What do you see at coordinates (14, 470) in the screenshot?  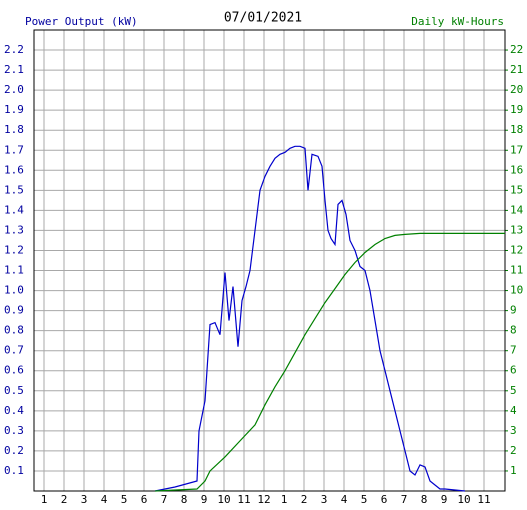 I see `y-tick-label: 0.1` at bounding box center [14, 470].